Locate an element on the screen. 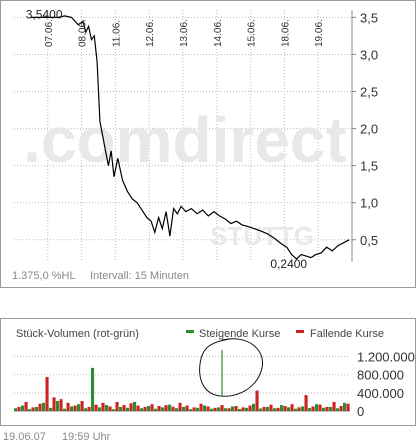 This screenshot has height=448, width=417. legend-down-swatch is located at coordinates (300, 331).